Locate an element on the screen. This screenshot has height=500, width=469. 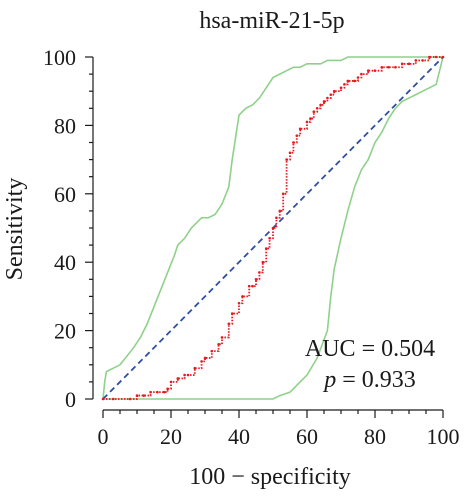
y-tick-label: 100 is located at coordinates (59, 57).